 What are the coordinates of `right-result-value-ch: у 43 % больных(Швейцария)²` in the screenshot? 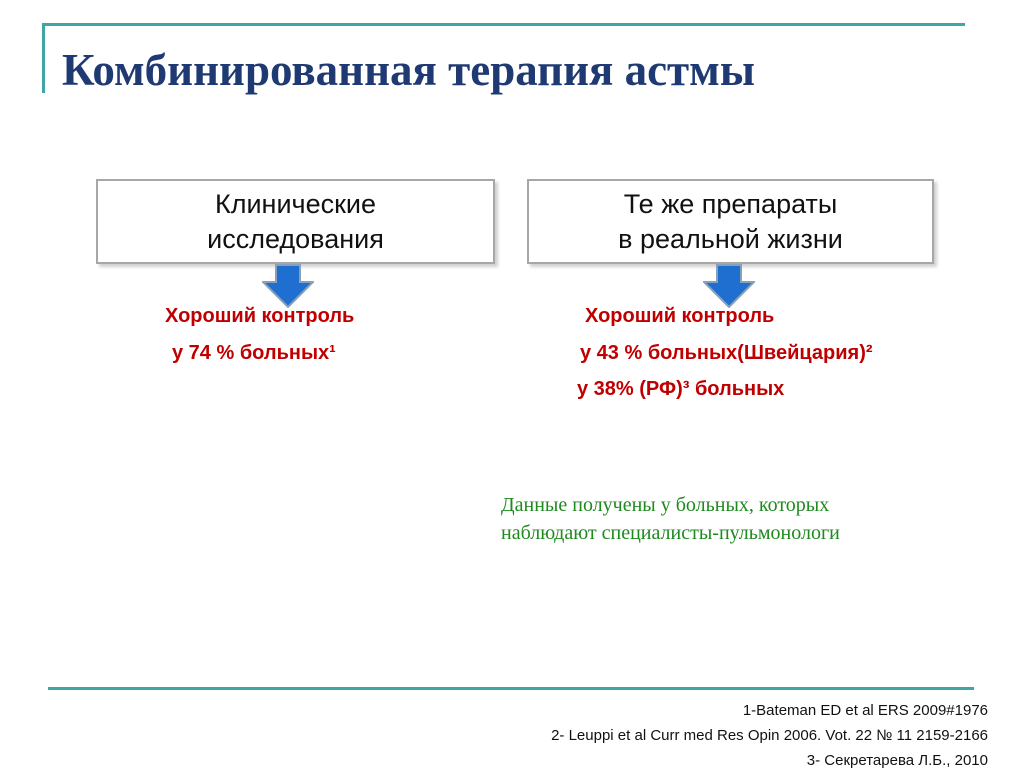 It's located at (726, 353).